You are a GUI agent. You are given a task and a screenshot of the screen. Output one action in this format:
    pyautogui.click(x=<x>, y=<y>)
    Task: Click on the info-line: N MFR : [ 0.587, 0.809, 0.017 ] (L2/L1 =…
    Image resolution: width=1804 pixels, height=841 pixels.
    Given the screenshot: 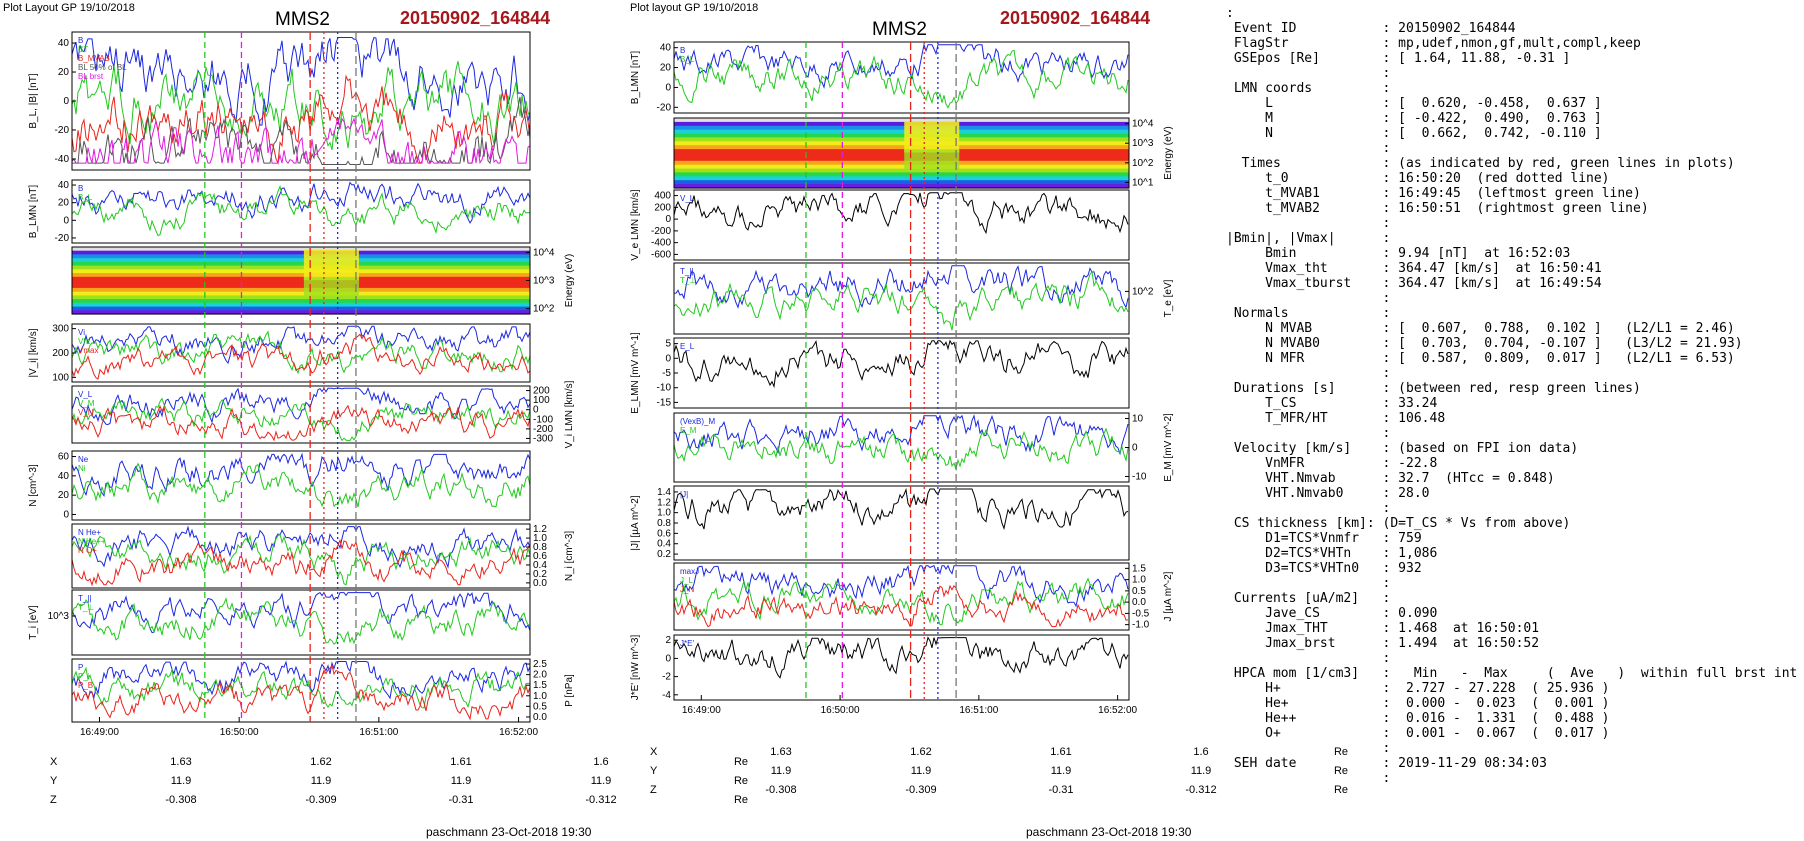 What is the action you would take?
    pyautogui.click(x=1480, y=358)
    